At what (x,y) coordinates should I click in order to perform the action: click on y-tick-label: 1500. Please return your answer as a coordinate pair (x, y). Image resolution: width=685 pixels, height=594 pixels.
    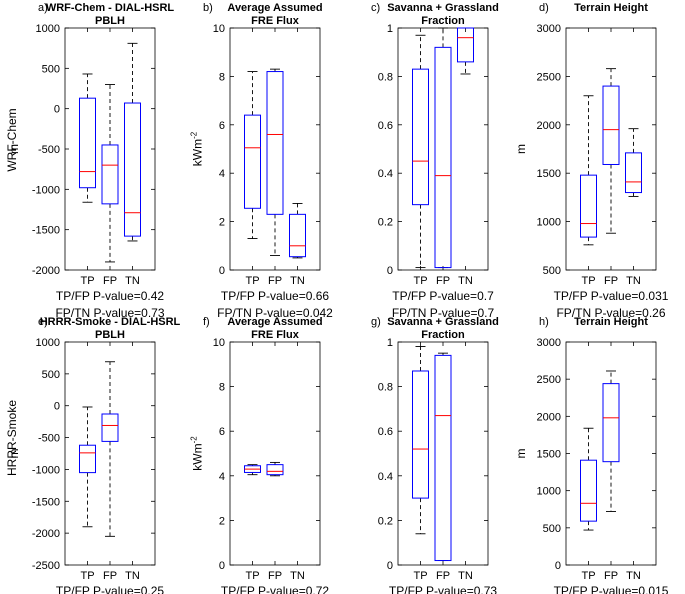
    Looking at the image, I should click on (549, 455).